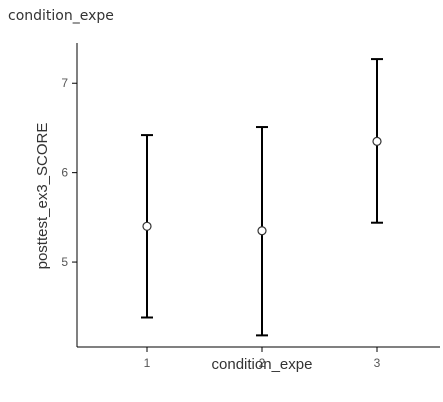 Image resolution: width=443 pixels, height=402 pixels. What do you see at coordinates (377, 363) in the screenshot?
I see `x-tick-label: 3` at bounding box center [377, 363].